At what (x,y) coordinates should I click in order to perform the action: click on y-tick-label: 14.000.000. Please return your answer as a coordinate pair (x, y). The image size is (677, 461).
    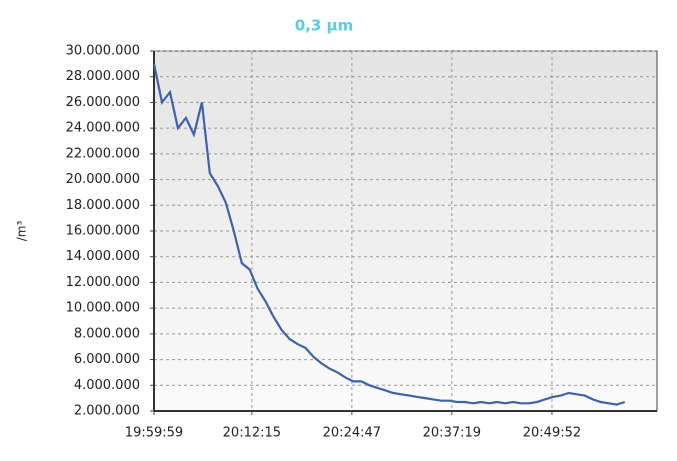
    Looking at the image, I should click on (103, 256).